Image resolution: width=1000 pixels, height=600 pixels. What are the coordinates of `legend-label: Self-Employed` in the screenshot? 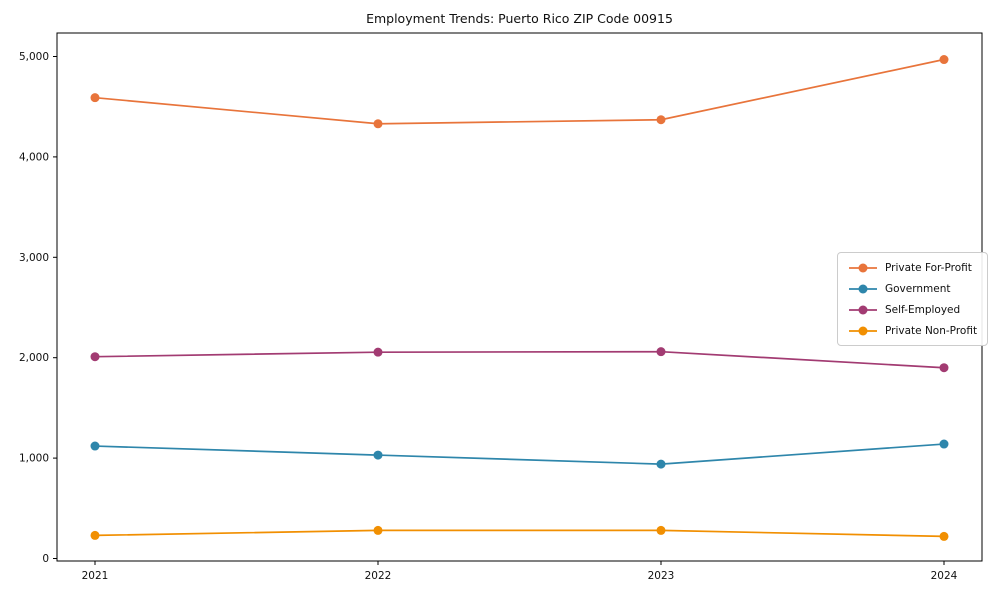 It's located at (923, 309).